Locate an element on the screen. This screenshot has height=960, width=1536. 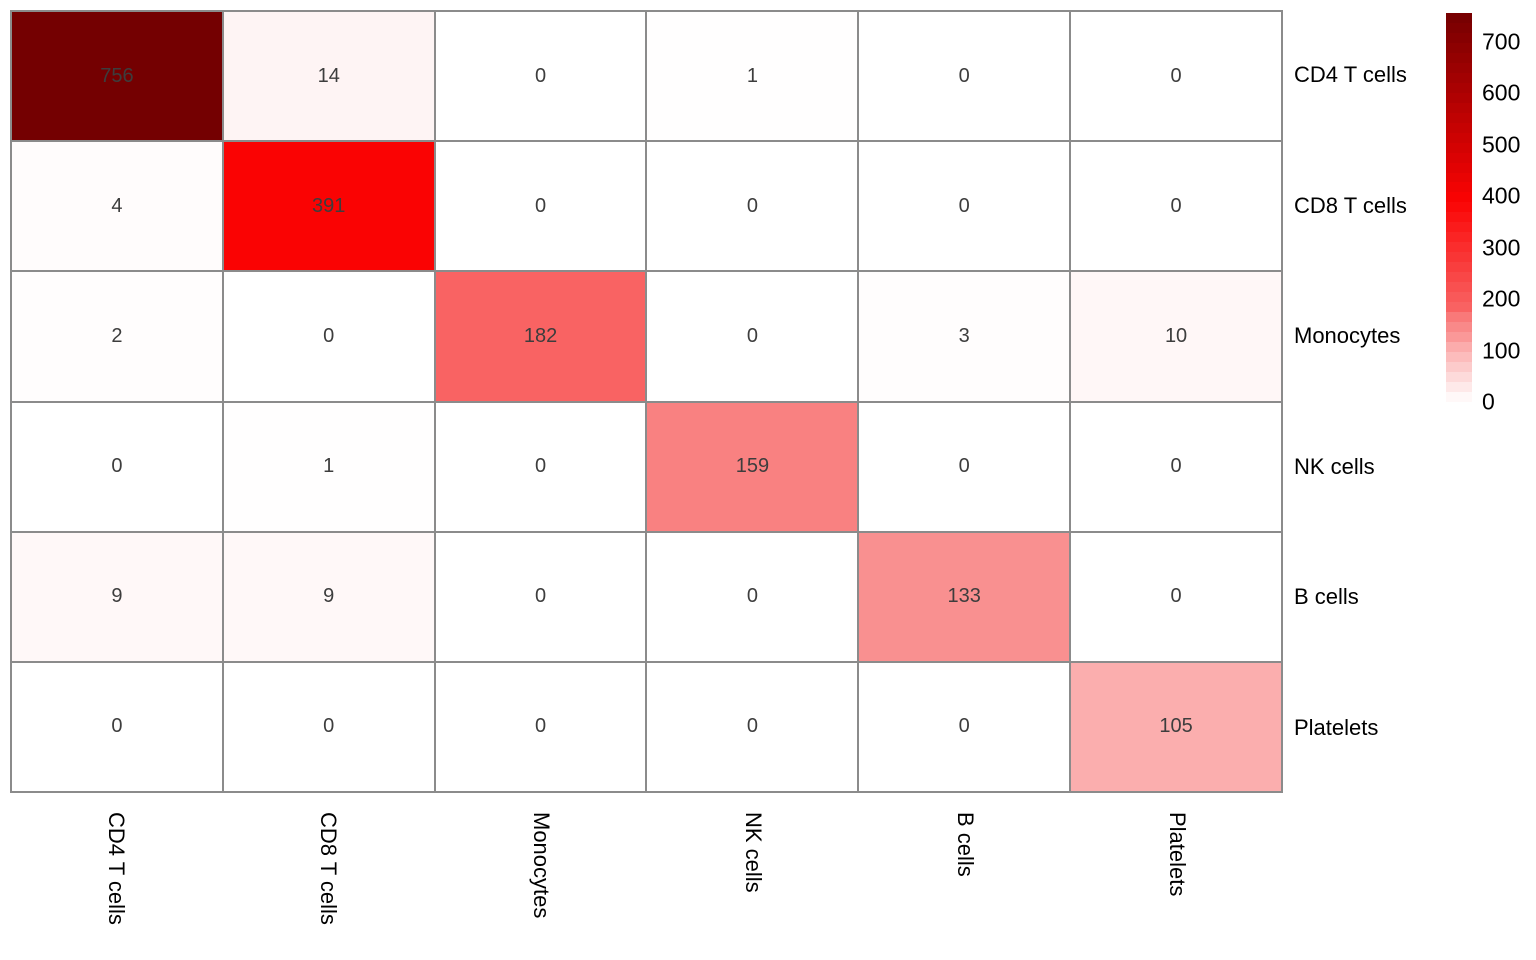
heatmap-cell-r4-c3: 0 is located at coordinates (752, 596).